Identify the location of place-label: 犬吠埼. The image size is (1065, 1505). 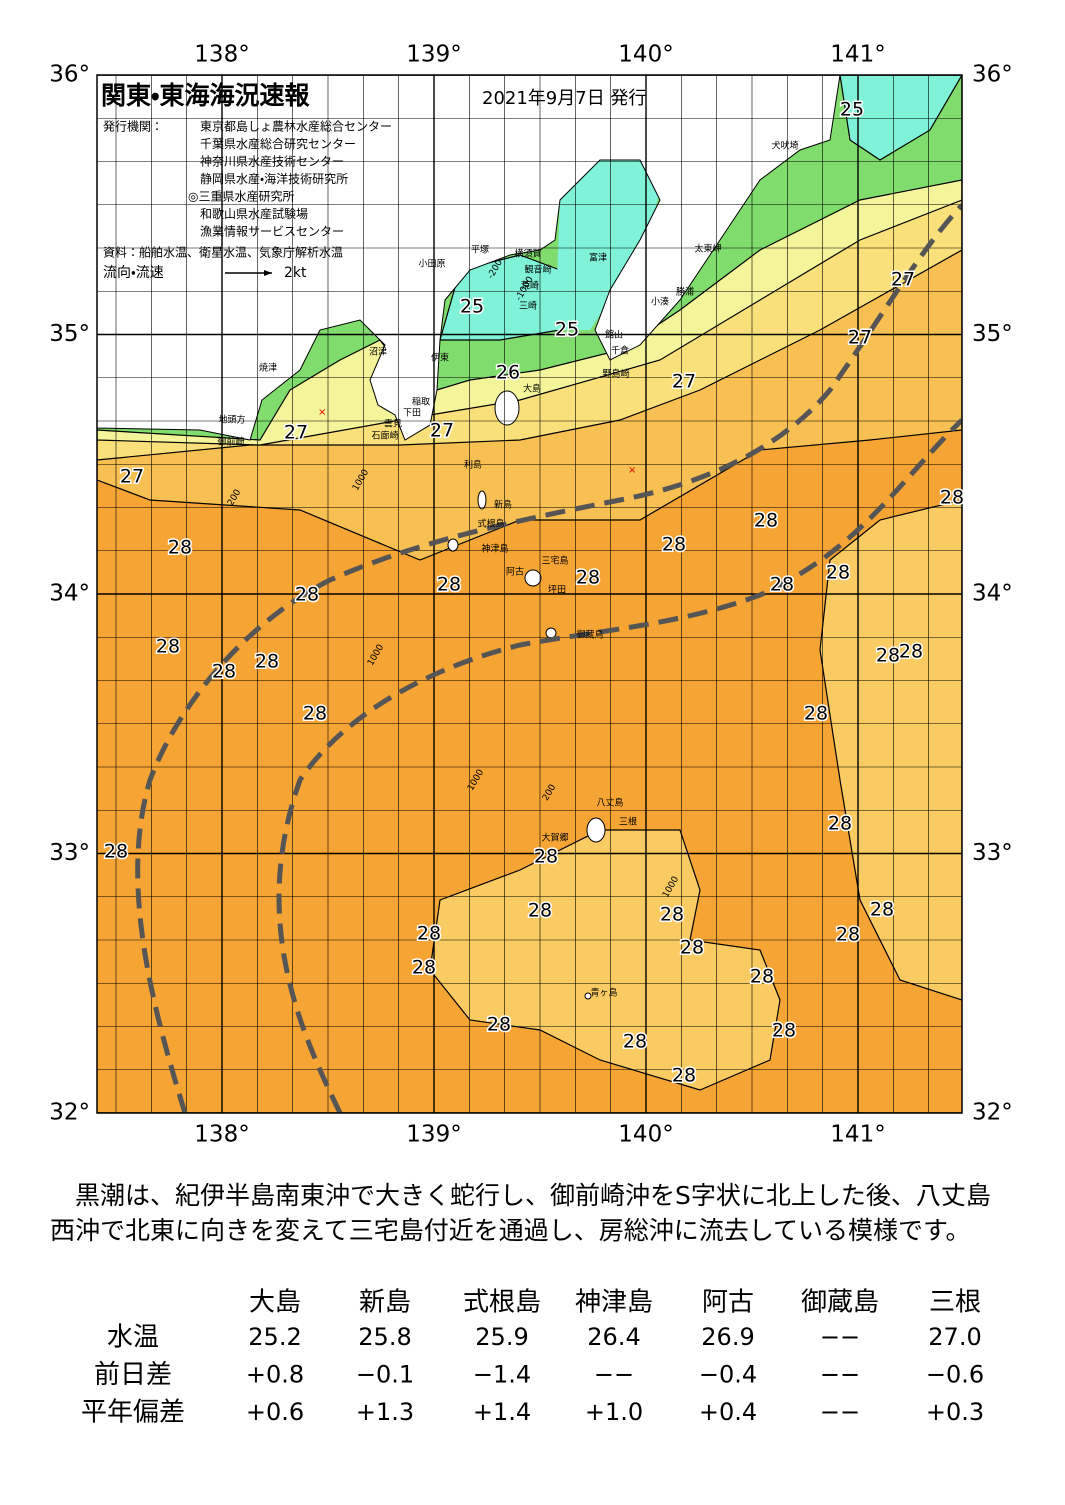
(784, 146).